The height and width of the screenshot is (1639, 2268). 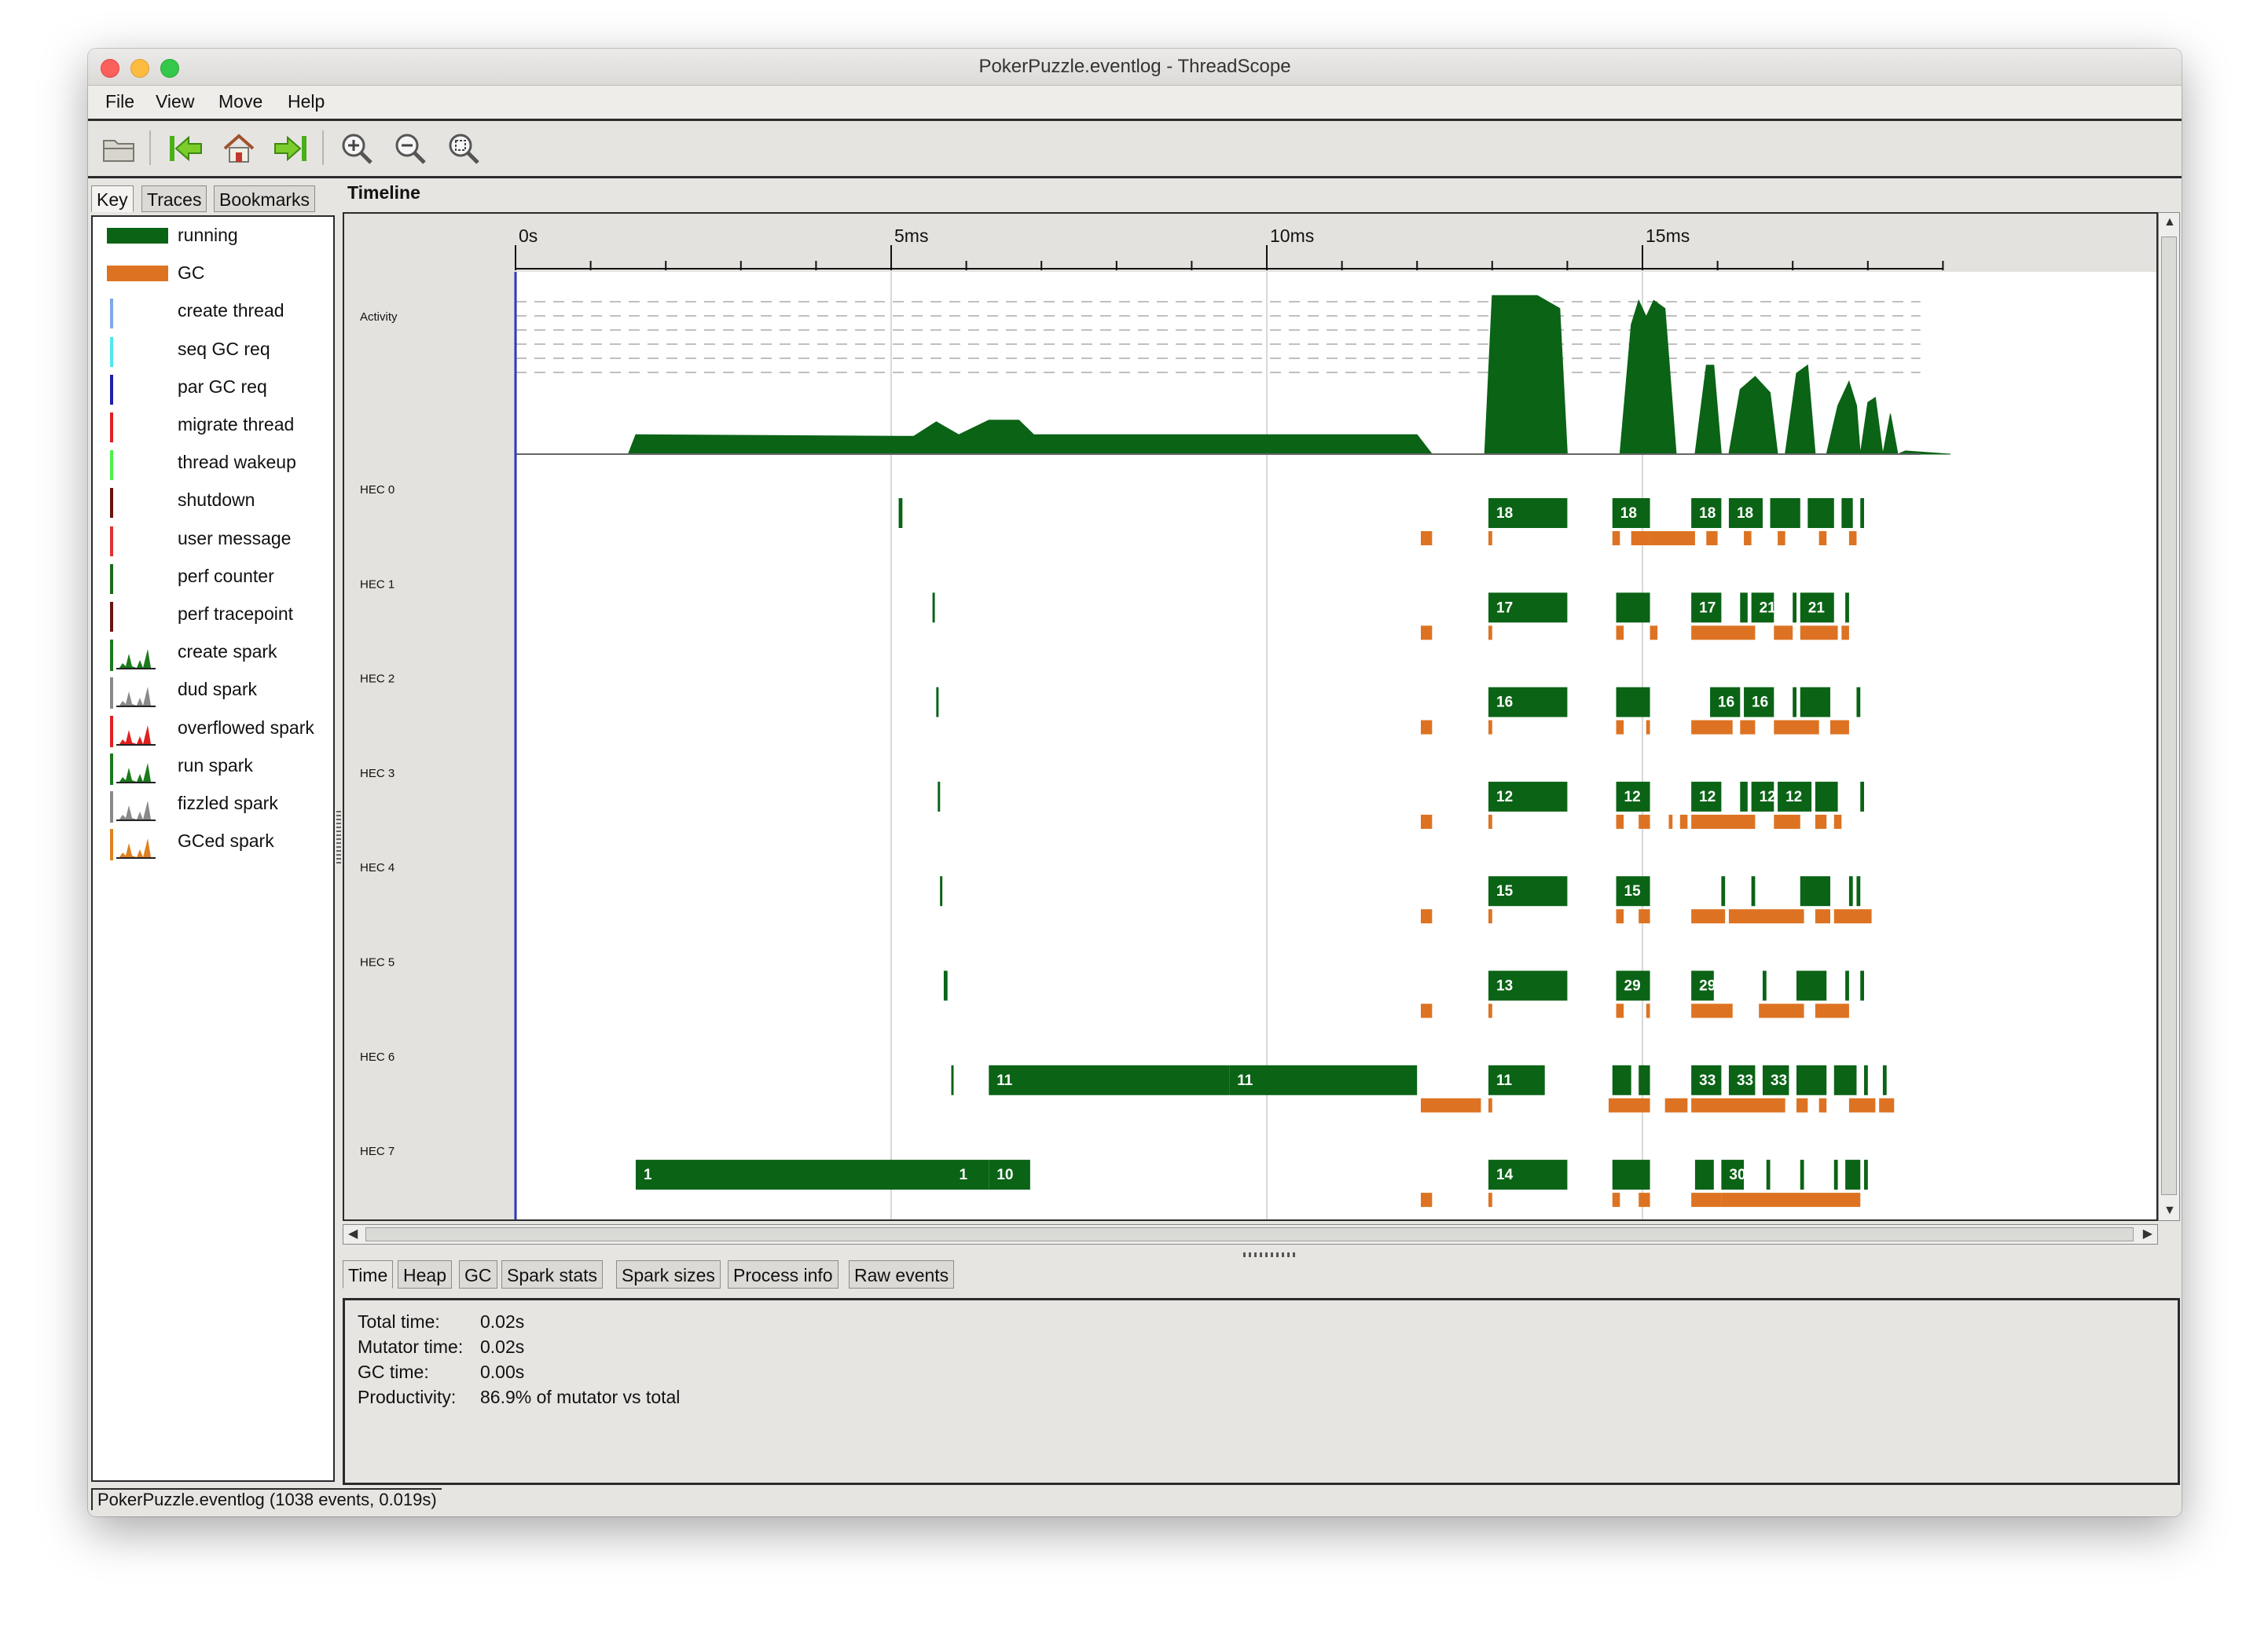 What do you see at coordinates (1708, 1080) in the screenshot?
I see `thread-id-label: 33` at bounding box center [1708, 1080].